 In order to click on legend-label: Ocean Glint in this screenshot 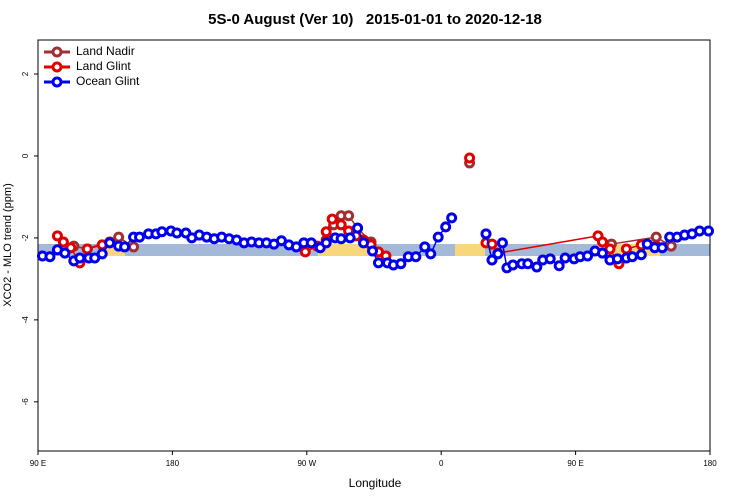, I will do `click(108, 81)`.